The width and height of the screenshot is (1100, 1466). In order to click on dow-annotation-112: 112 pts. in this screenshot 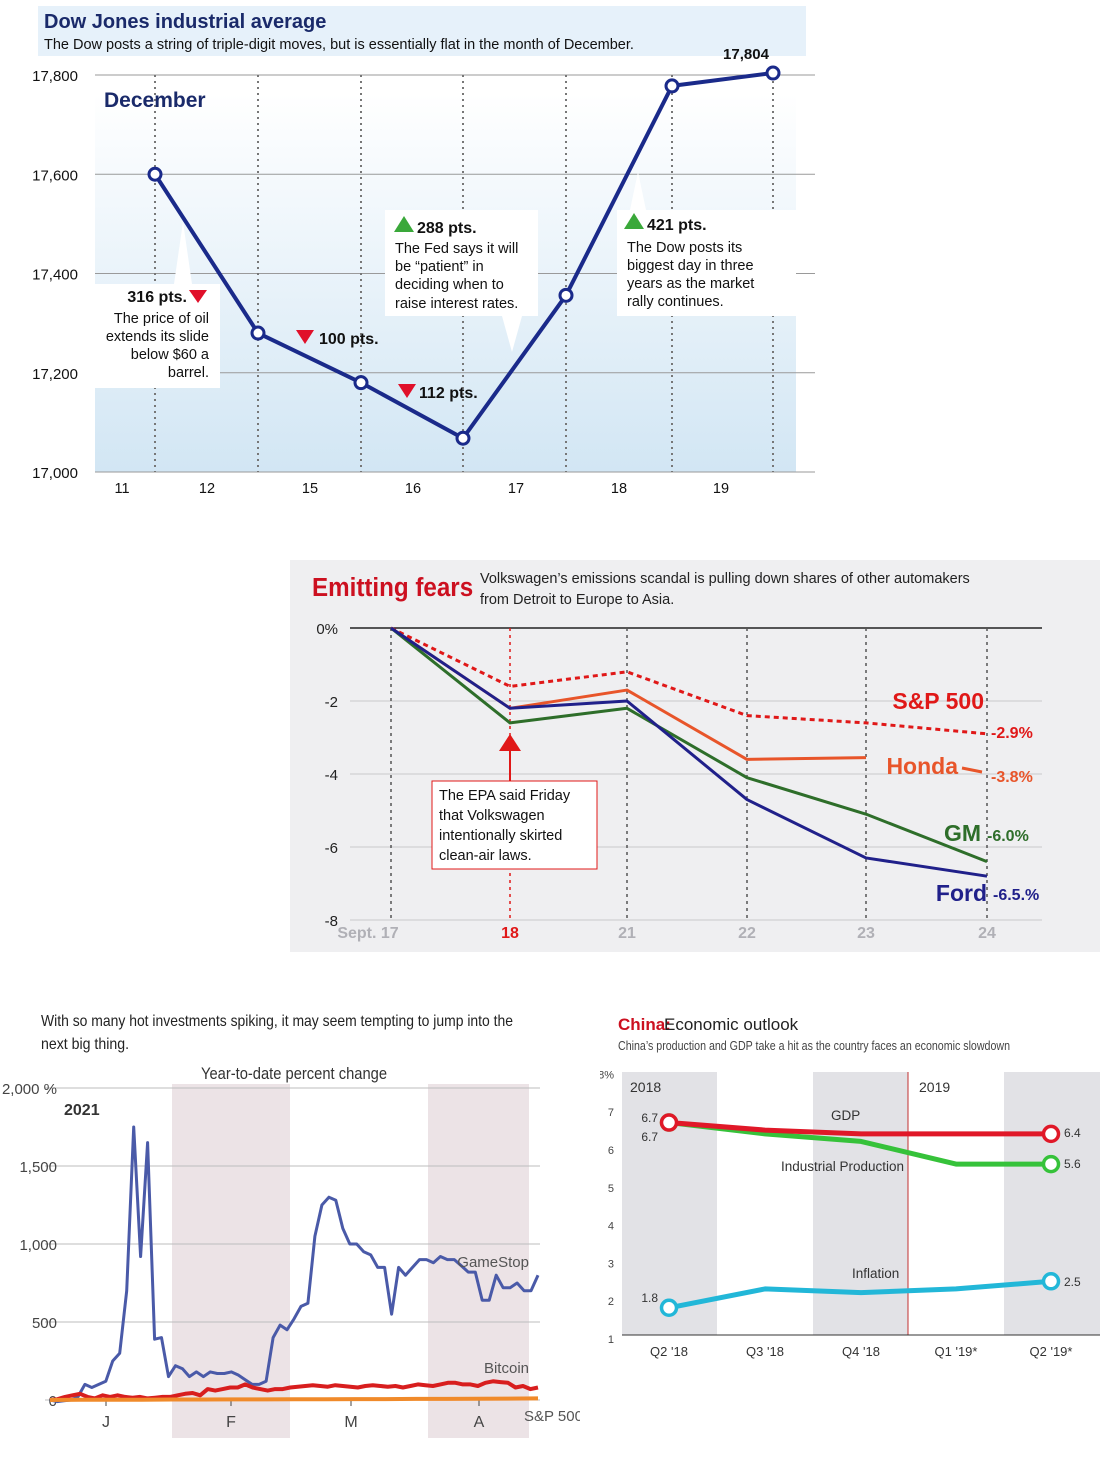, I will do `click(438, 393)`.